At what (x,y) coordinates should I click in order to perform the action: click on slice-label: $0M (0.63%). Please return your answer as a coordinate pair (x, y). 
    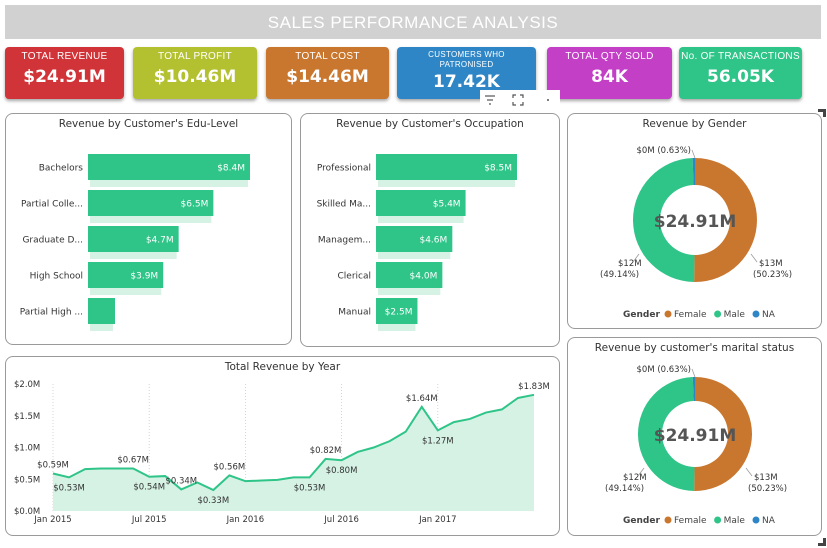
    Looking at the image, I should click on (664, 370).